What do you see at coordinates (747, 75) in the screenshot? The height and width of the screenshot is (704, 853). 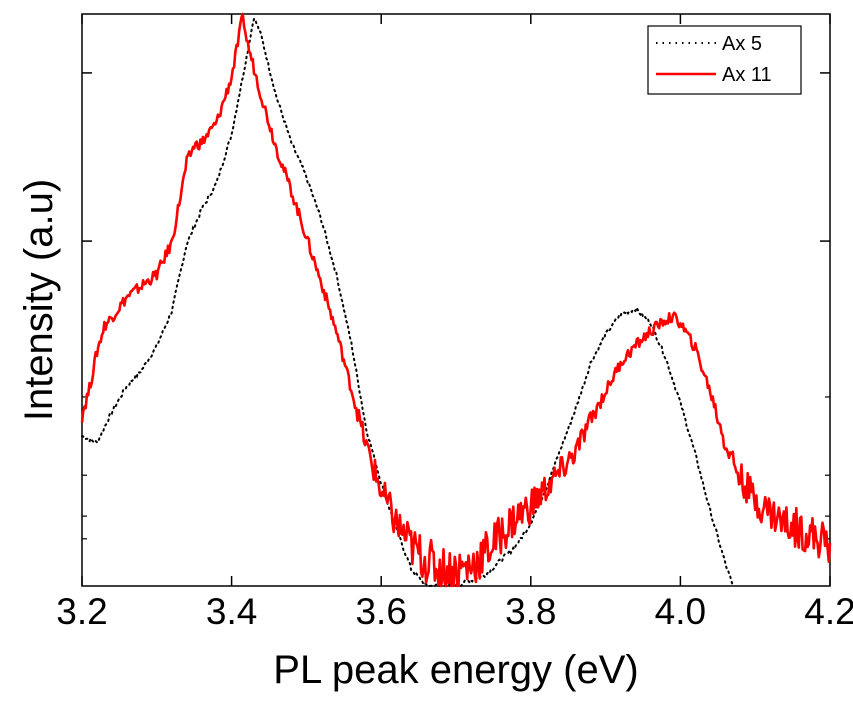 I see `legend-label-ax11: Ax 11` at bounding box center [747, 75].